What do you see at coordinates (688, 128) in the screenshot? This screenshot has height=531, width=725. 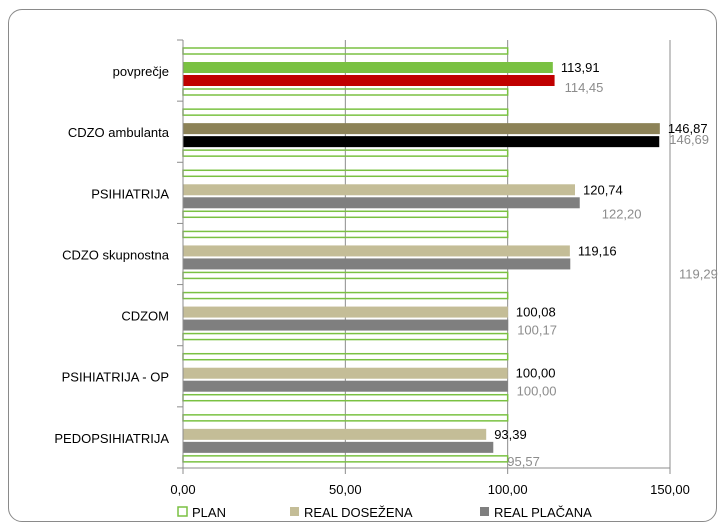 I see `data-label-real-dosezena: 146,87` at bounding box center [688, 128].